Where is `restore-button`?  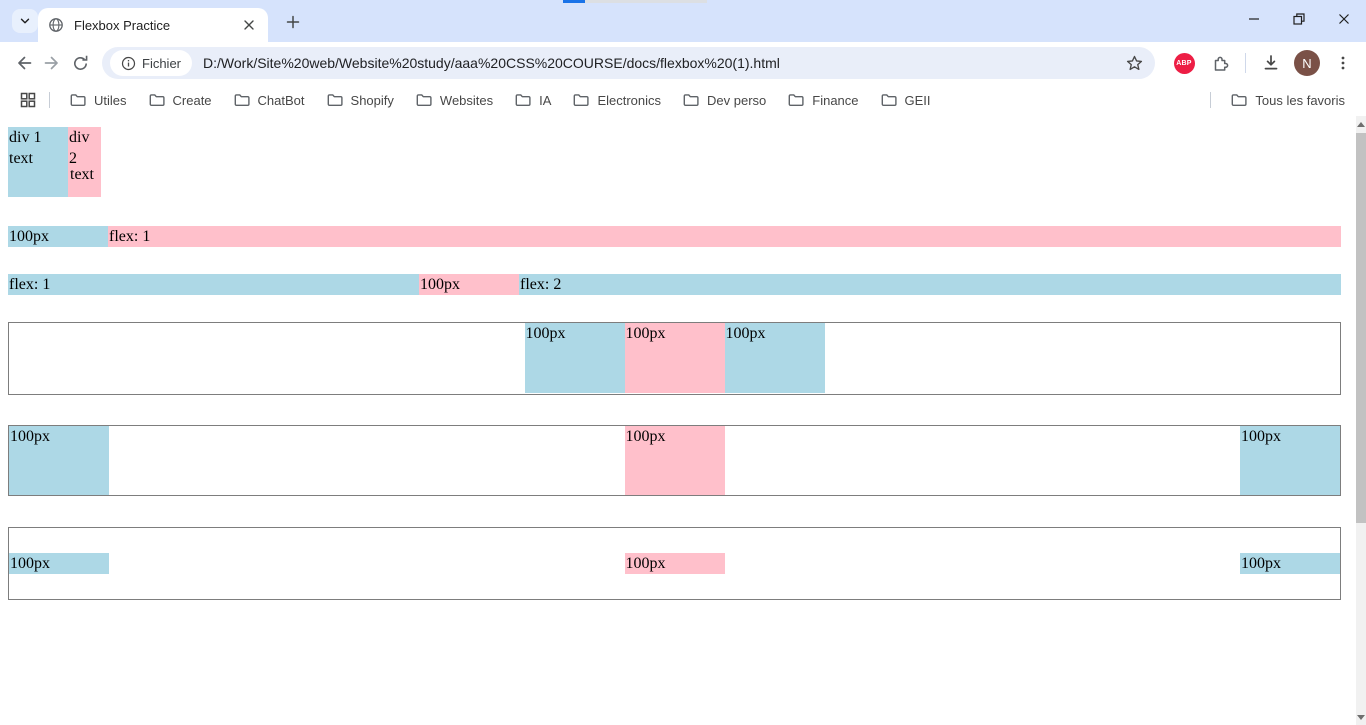 restore-button is located at coordinates (1298, 19).